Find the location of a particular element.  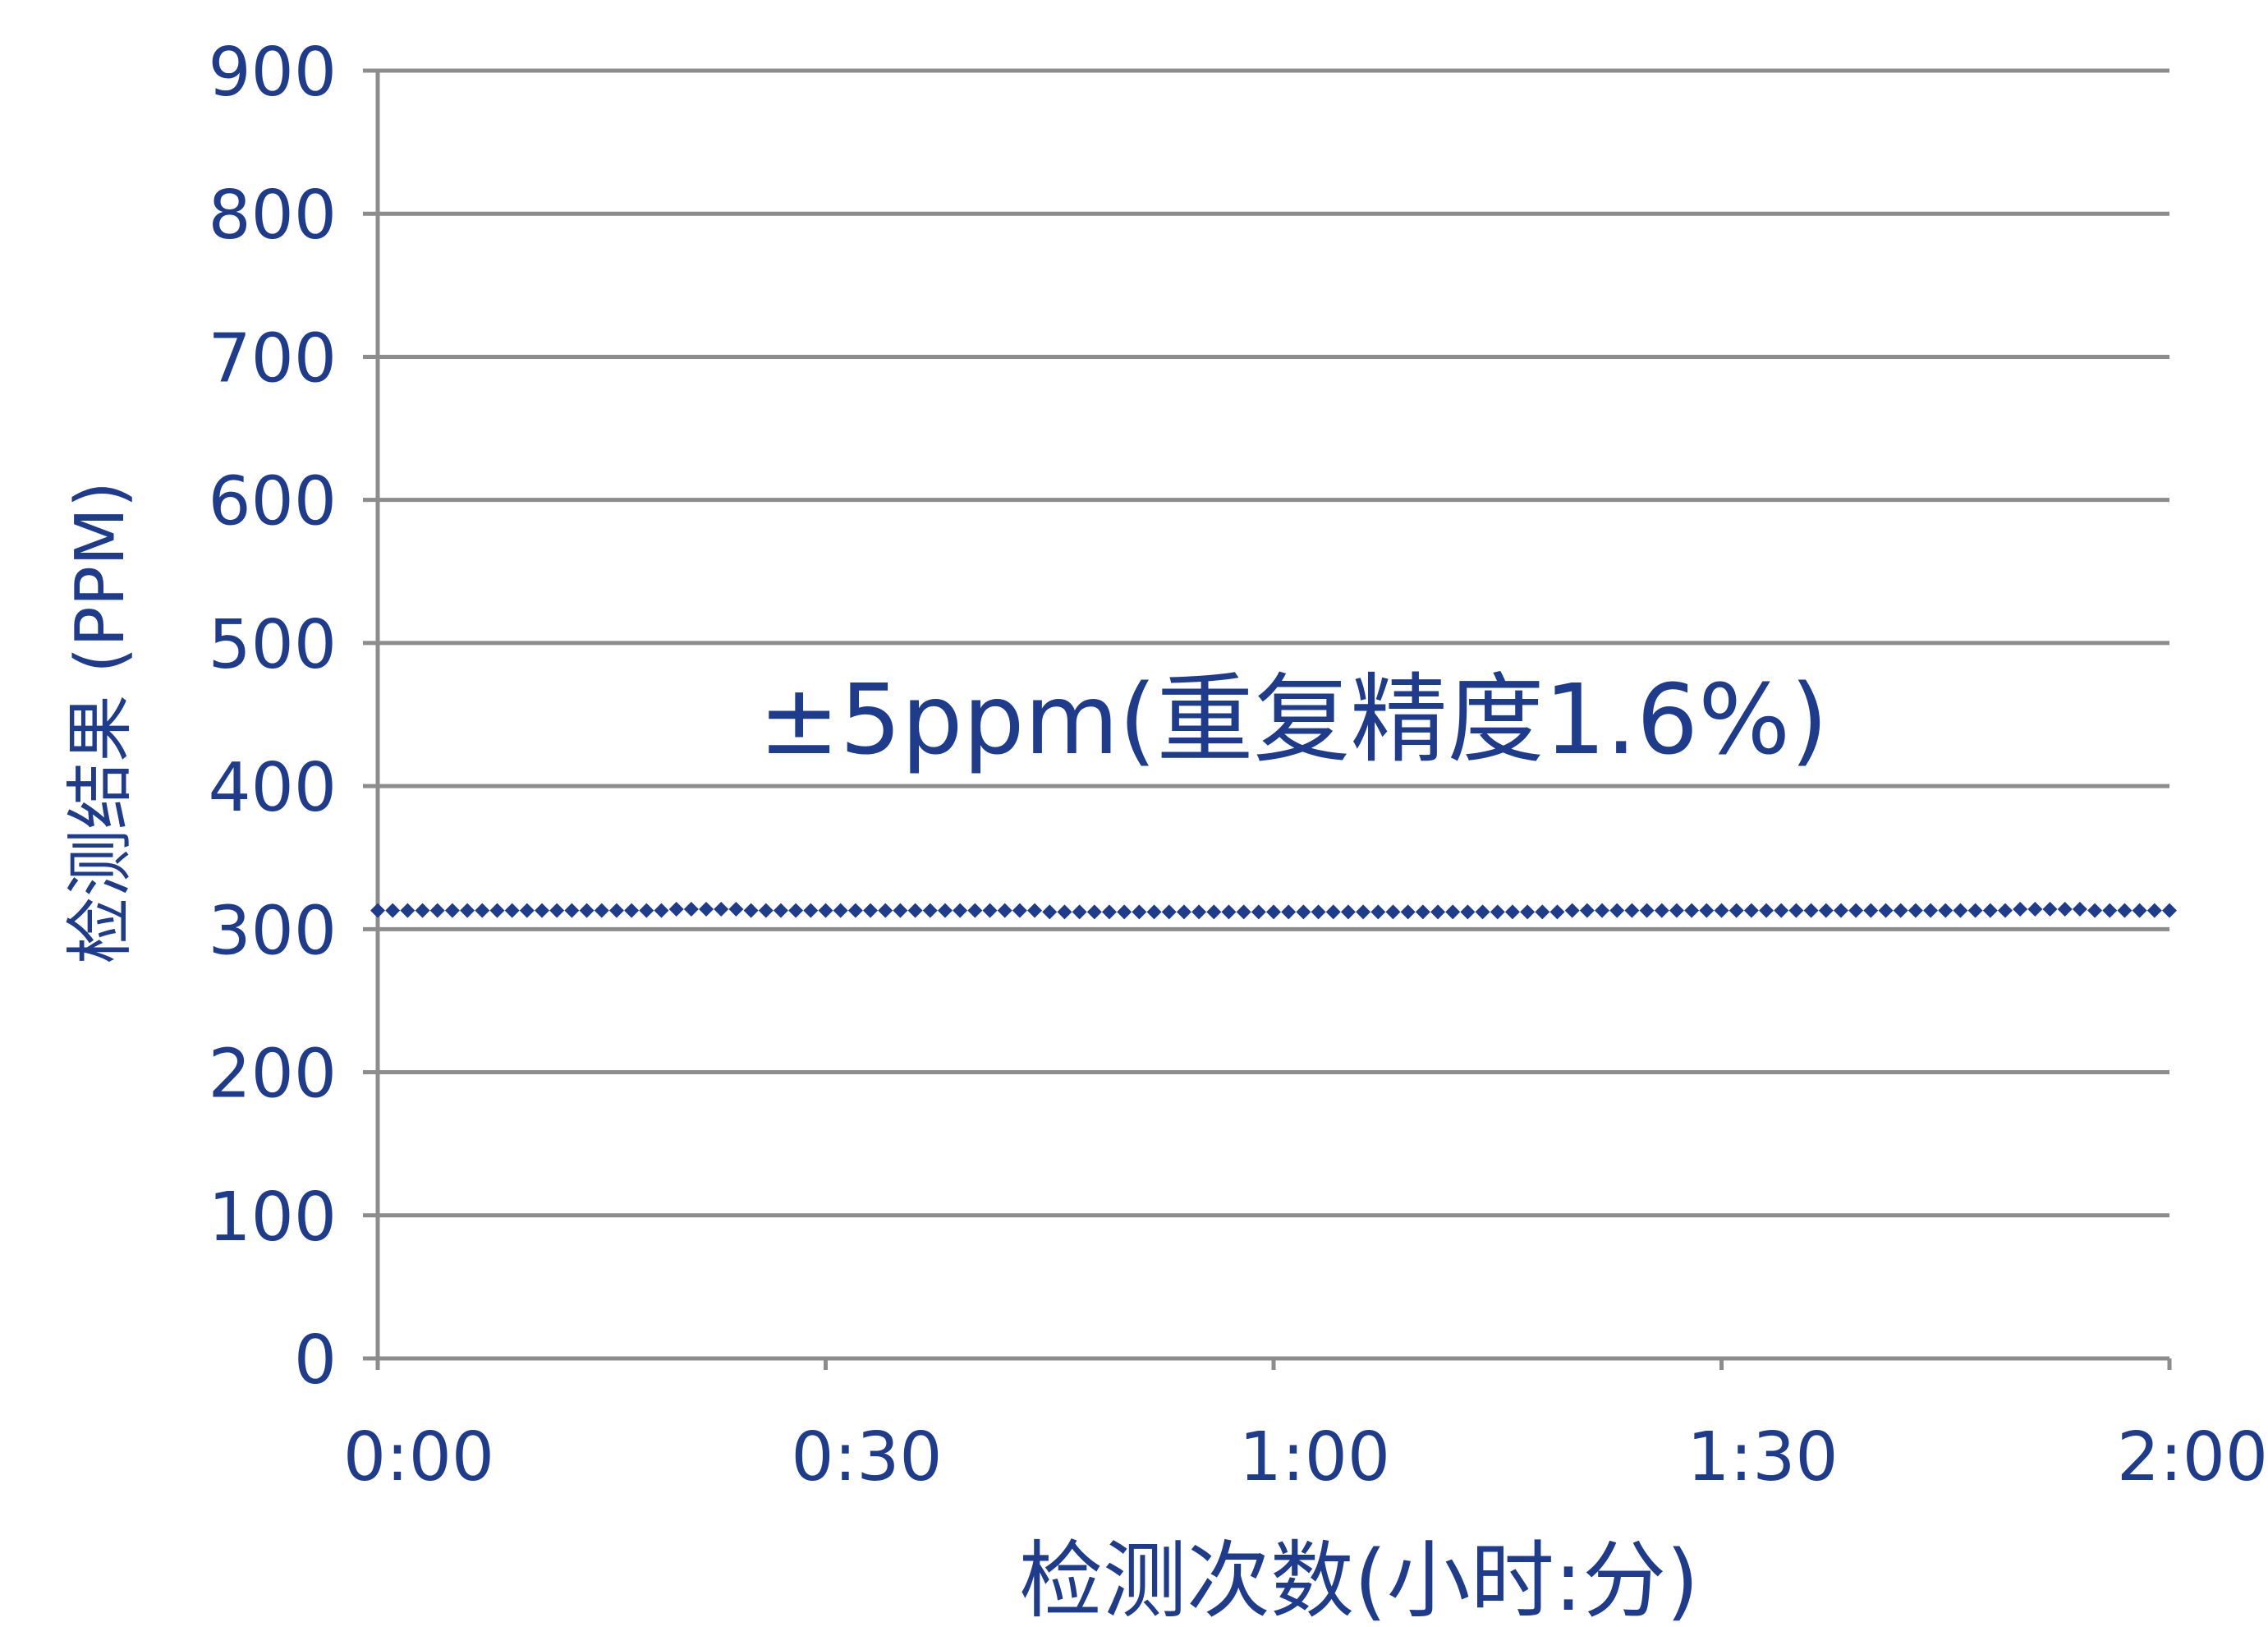

y-tick-label: 400 is located at coordinates (272, 788).